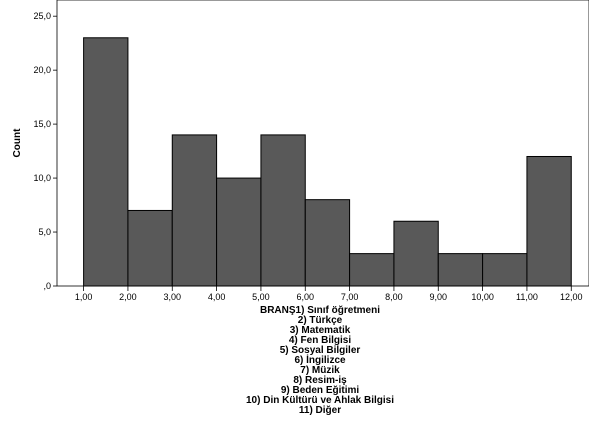  Describe the element at coordinates (320, 370) in the screenshot. I see `x-axis-title-line: 7) Müzik` at that location.